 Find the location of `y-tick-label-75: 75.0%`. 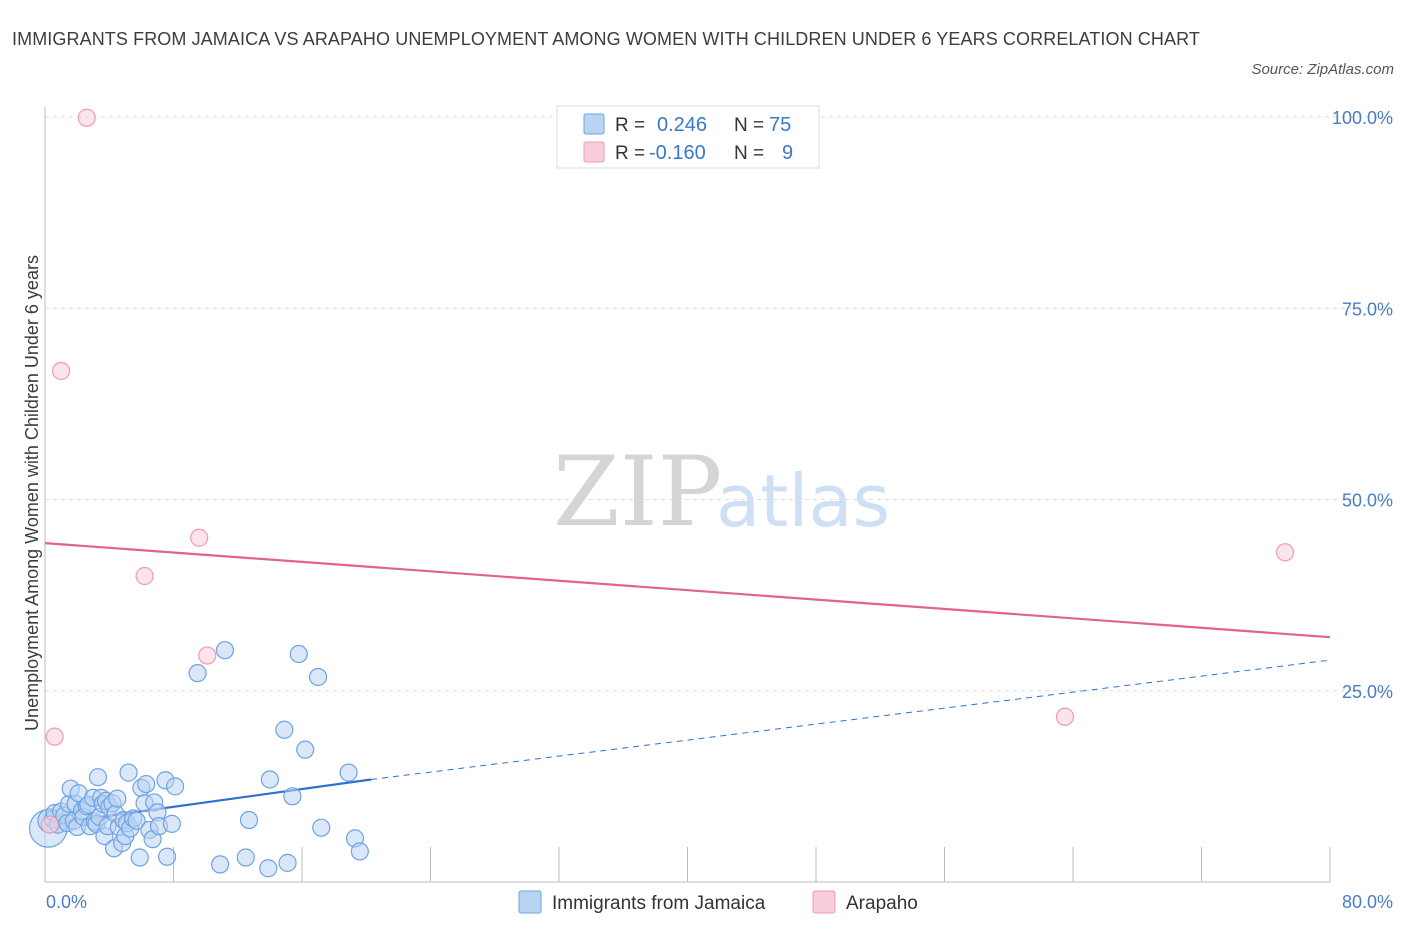

y-tick-label-75: 75.0% is located at coordinates (1367, 309).